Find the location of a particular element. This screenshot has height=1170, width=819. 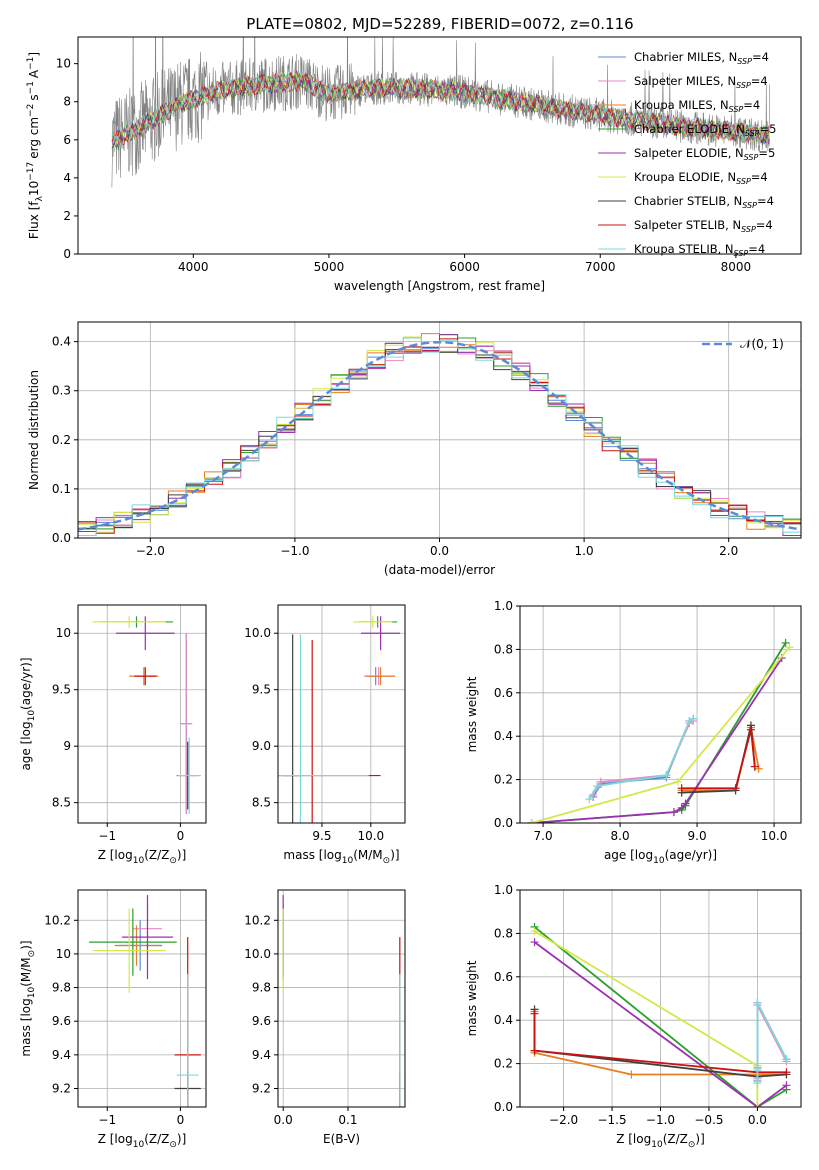

x-tick-label: −2.0 is located at coordinates (150, 551).